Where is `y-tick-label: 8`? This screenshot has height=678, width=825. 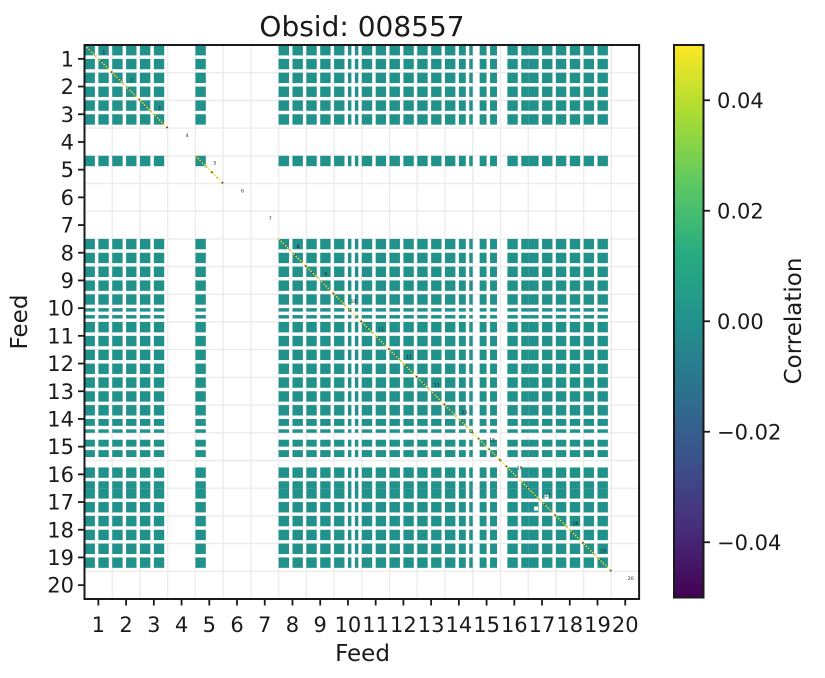
y-tick-label: 8 is located at coordinates (67, 253).